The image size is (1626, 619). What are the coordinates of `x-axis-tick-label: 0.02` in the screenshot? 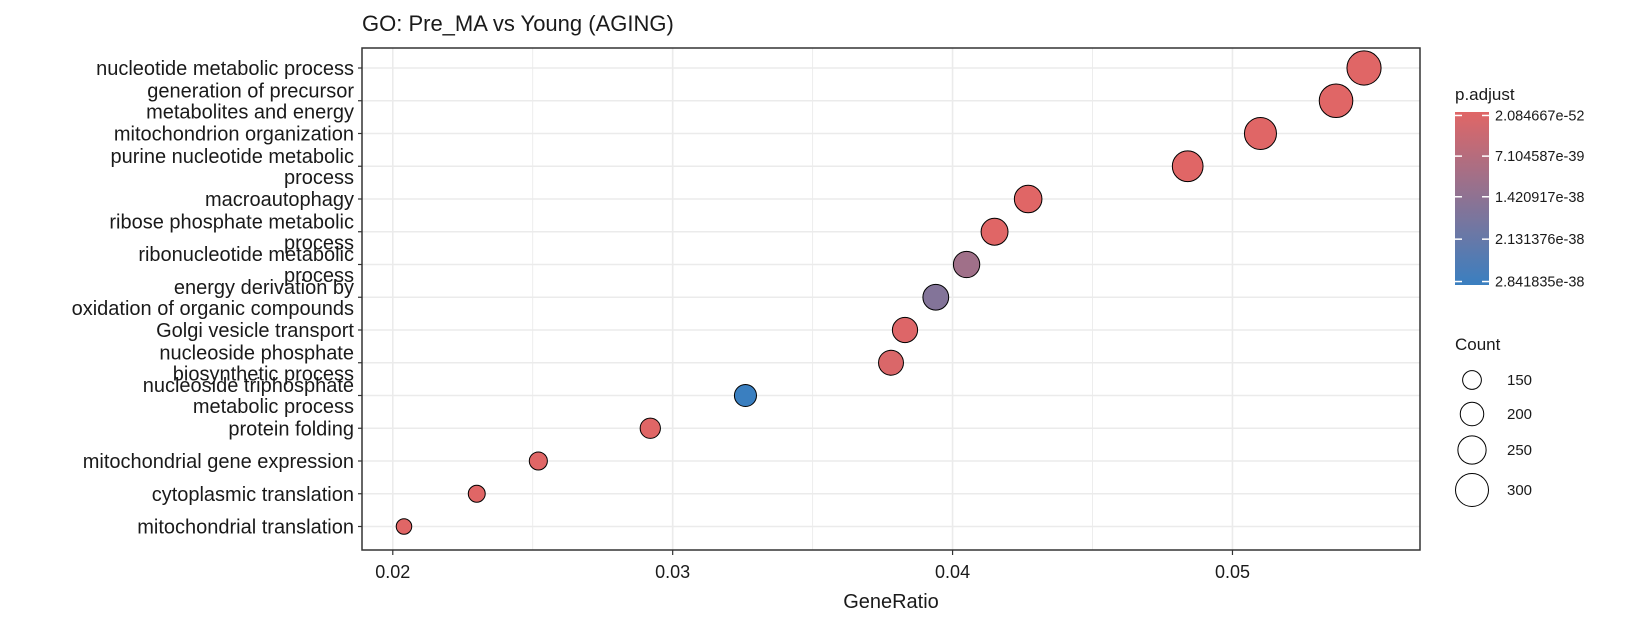 It's located at (392, 572).